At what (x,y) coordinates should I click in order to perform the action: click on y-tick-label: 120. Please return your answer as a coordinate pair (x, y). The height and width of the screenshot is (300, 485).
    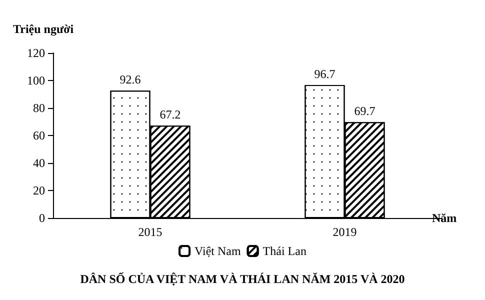
    Looking at the image, I should click on (36, 53).